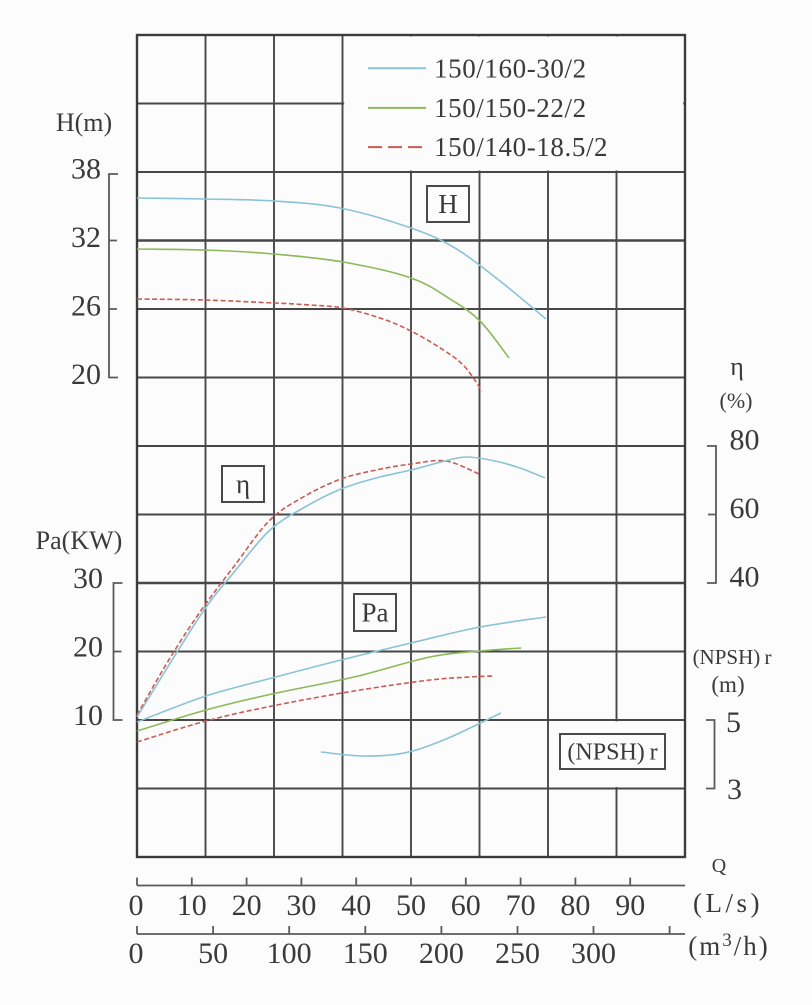  What do you see at coordinates (79, 540) in the screenshot?
I see `svg-text: Pa(KW)` at bounding box center [79, 540].